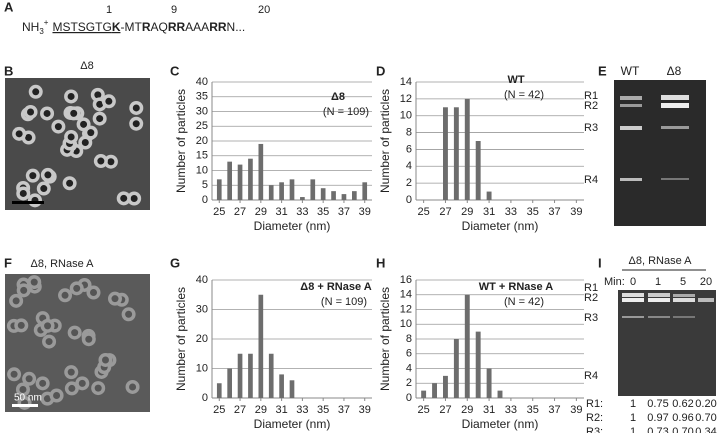 The image size is (720, 433). I want to click on y-tick-label: 6, so click(409, 149).